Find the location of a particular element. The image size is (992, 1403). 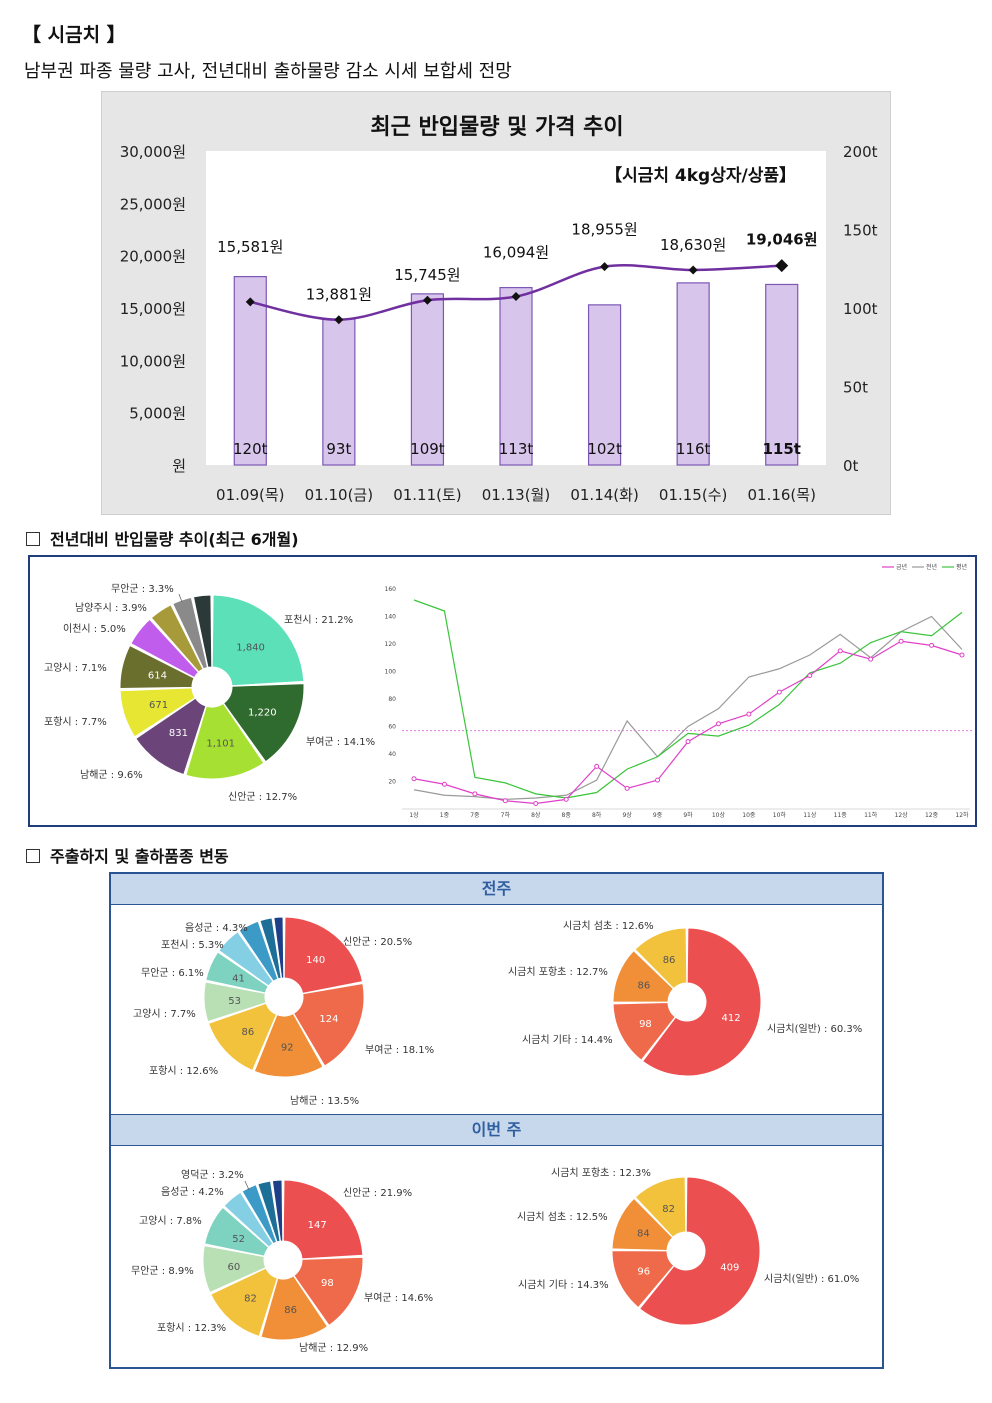

pie-leader-line is located at coordinates (180, 598).